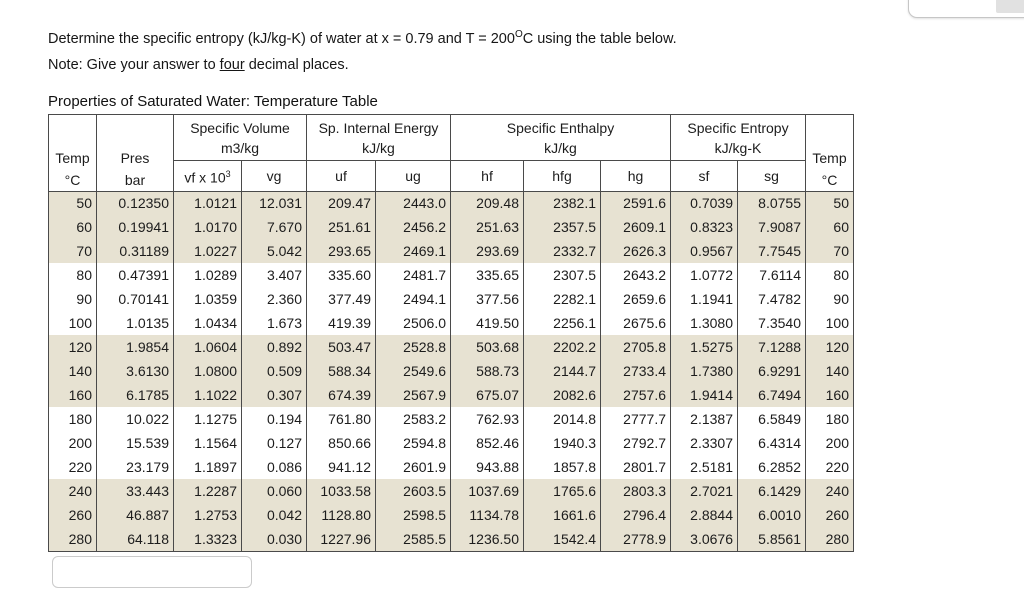  Describe the element at coordinates (771, 419) in the screenshot. I see `table-cell: 6.5849` at that location.